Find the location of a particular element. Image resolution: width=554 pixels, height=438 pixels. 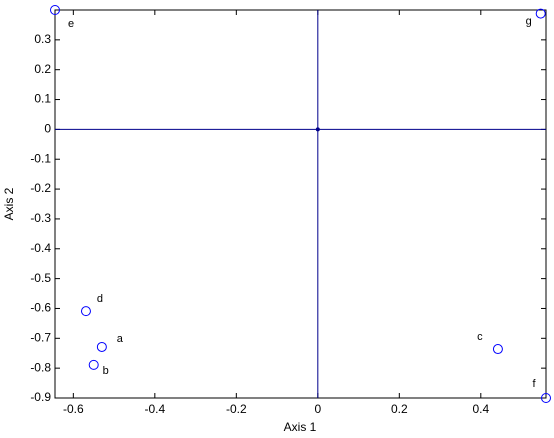

point-label: g is located at coordinates (529, 21).